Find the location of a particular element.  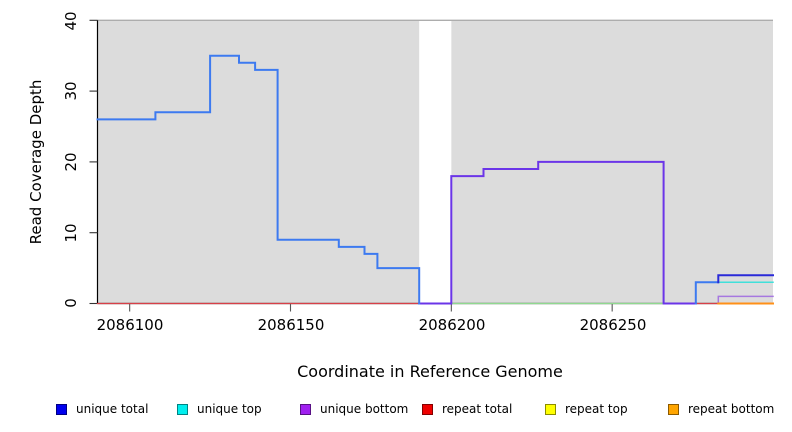

repeat-top-swatch-icon is located at coordinates (550, 409).